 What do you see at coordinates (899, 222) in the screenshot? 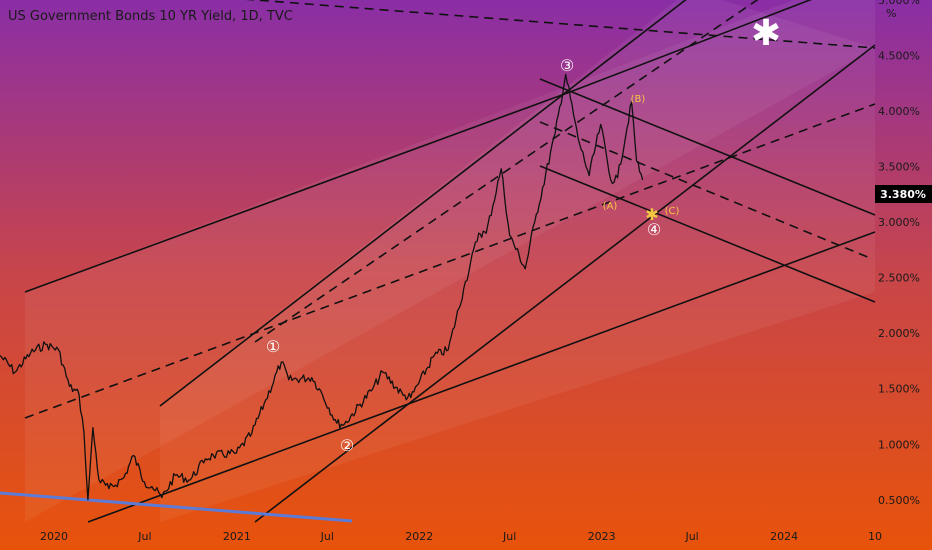
I see `y-tick-label: 3.000%` at bounding box center [899, 222].